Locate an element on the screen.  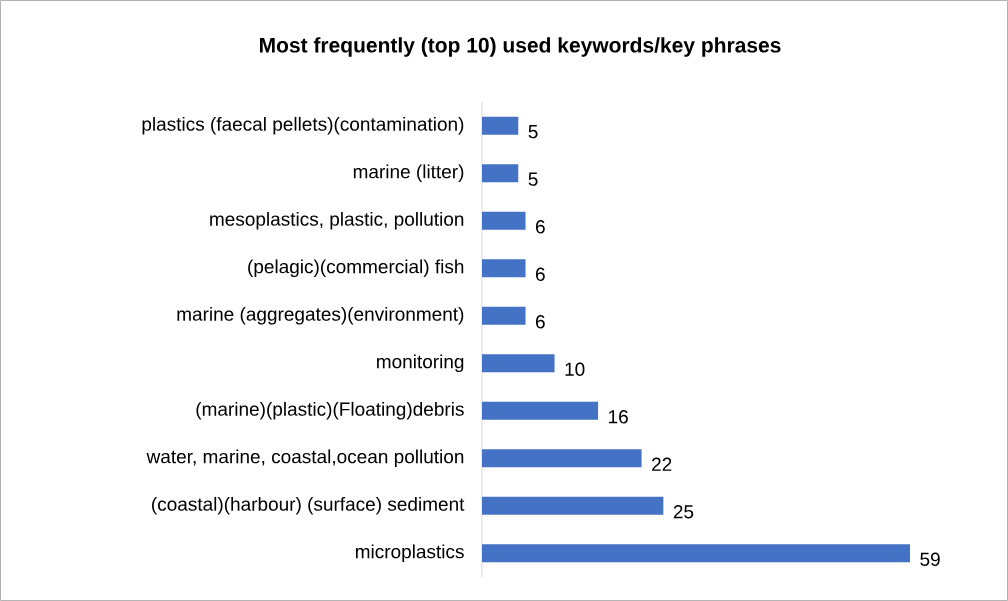
y-tick-label: (marine)(plastic)(Floating)debris is located at coordinates (330, 410).